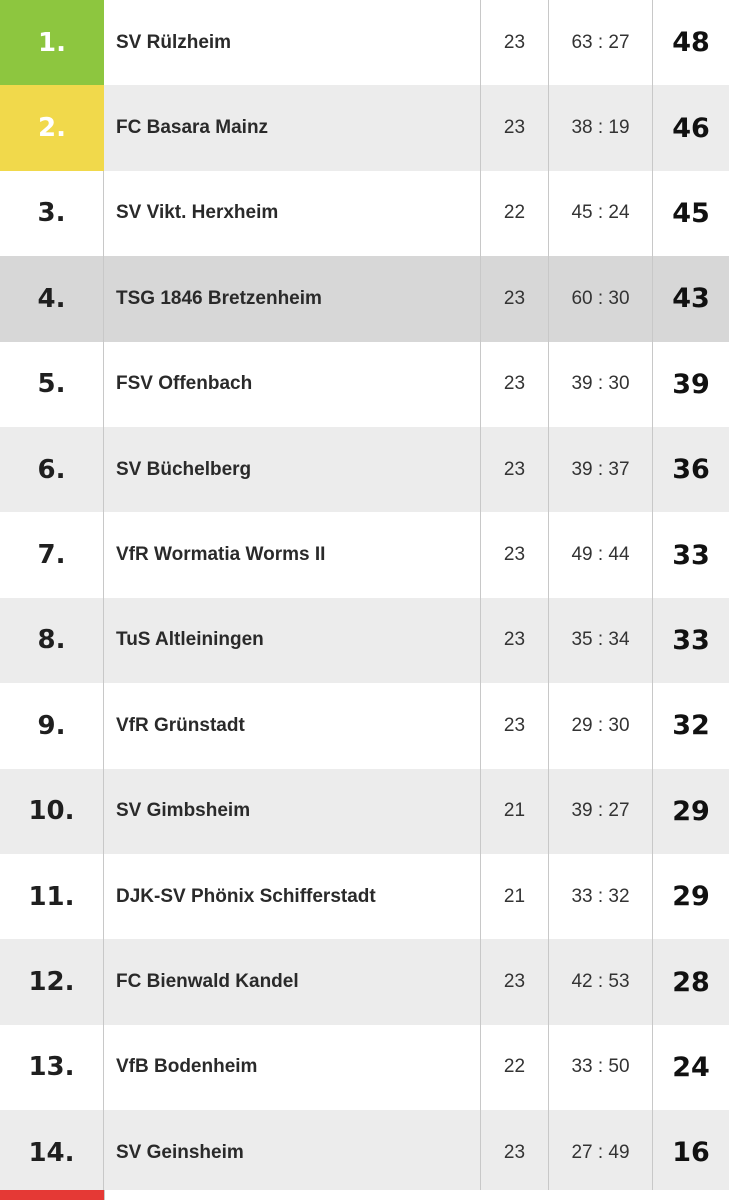  Describe the element at coordinates (52, 299) in the screenshot. I see `rank-cell: 4.` at that location.